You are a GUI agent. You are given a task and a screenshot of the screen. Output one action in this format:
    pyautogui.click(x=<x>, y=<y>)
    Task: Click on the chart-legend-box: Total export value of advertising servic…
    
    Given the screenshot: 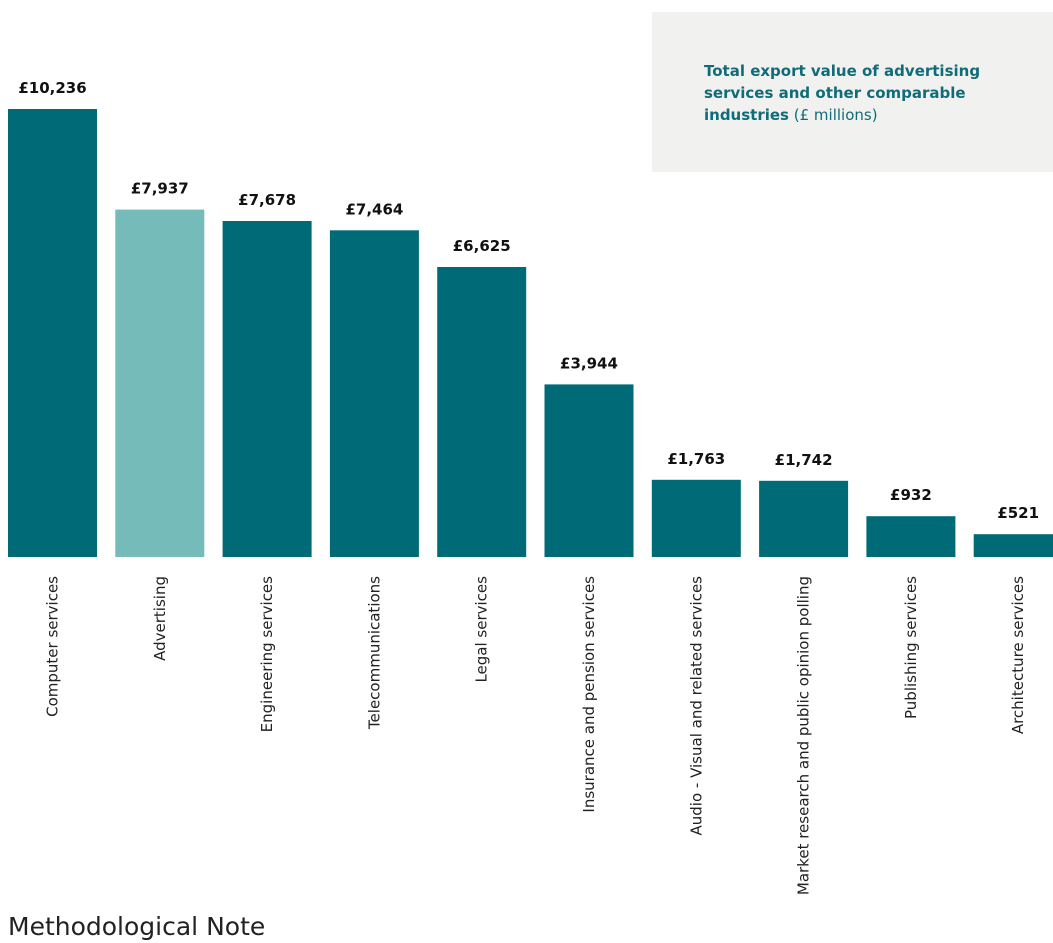 What is the action you would take?
    pyautogui.click(x=852, y=92)
    